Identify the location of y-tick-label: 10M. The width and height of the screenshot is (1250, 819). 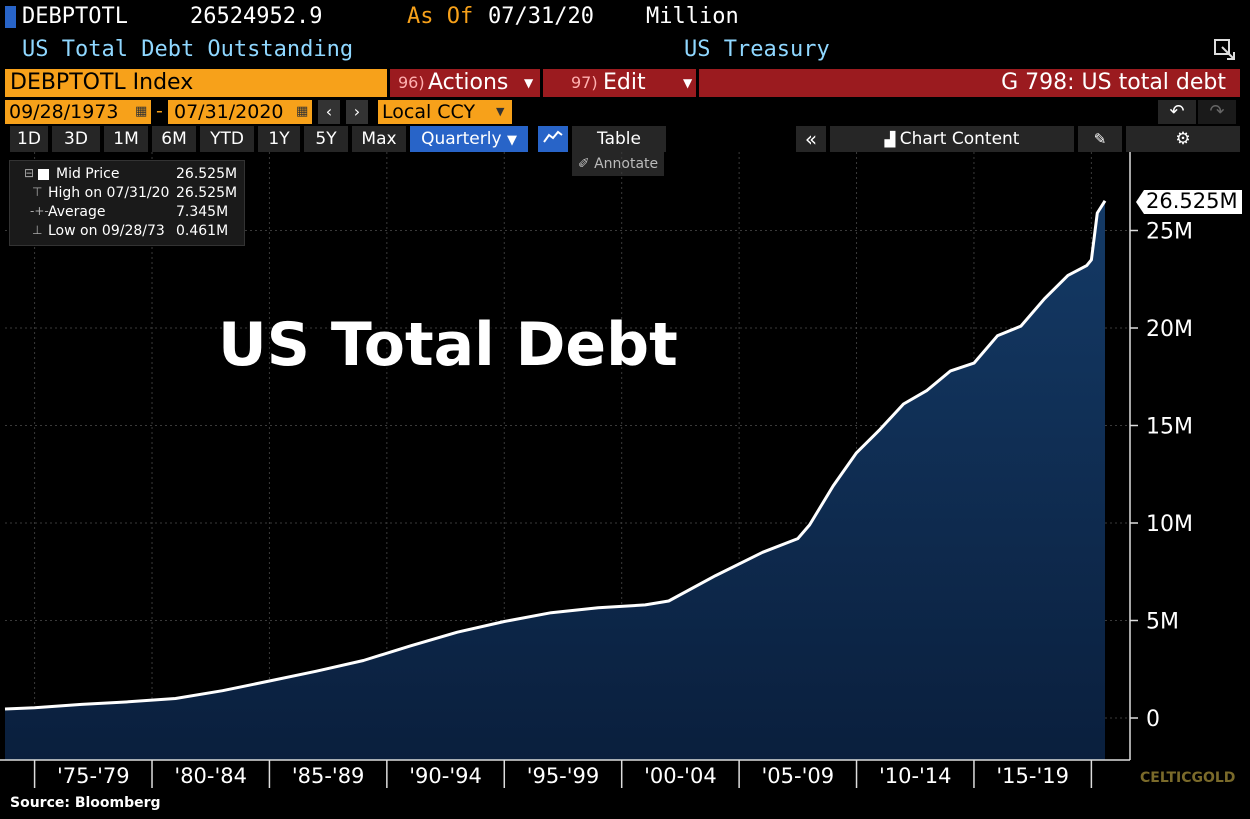
(1169, 524).